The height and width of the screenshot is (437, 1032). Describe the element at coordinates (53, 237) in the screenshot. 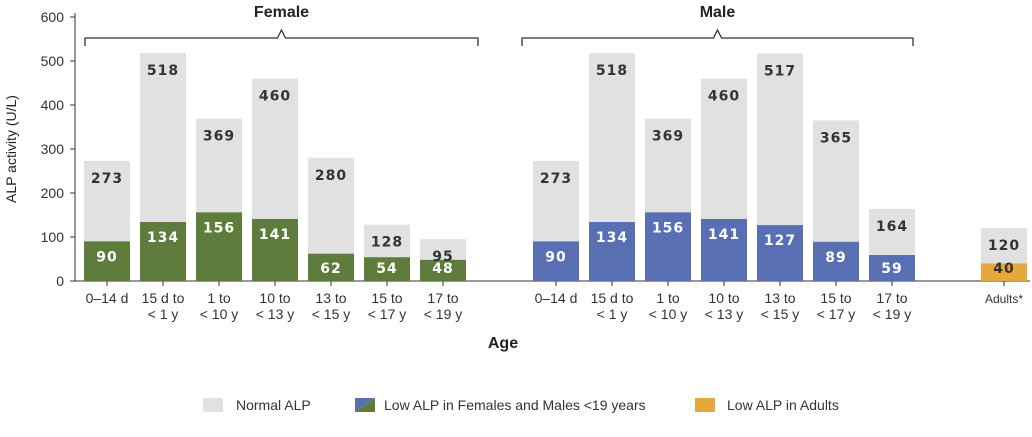

I see `y-tick-label: 100` at that location.